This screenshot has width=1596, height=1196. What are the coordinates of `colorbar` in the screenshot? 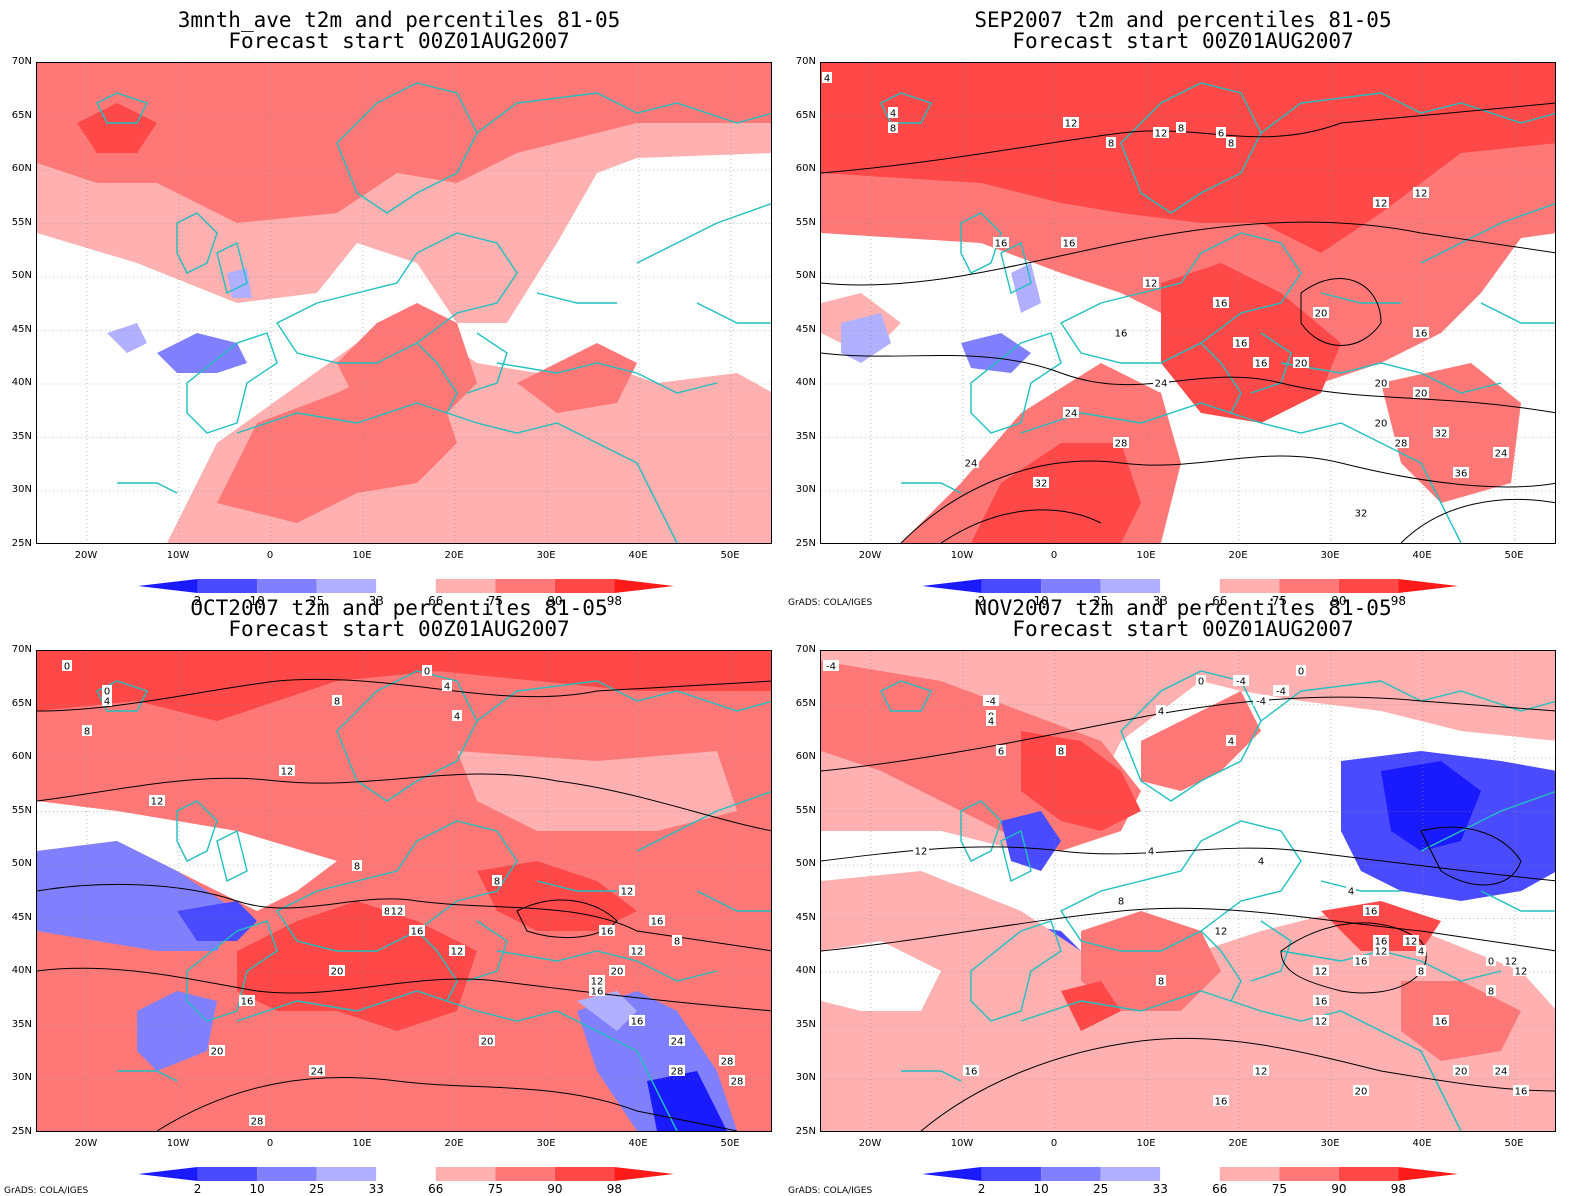 It's located at (1190, 1173).